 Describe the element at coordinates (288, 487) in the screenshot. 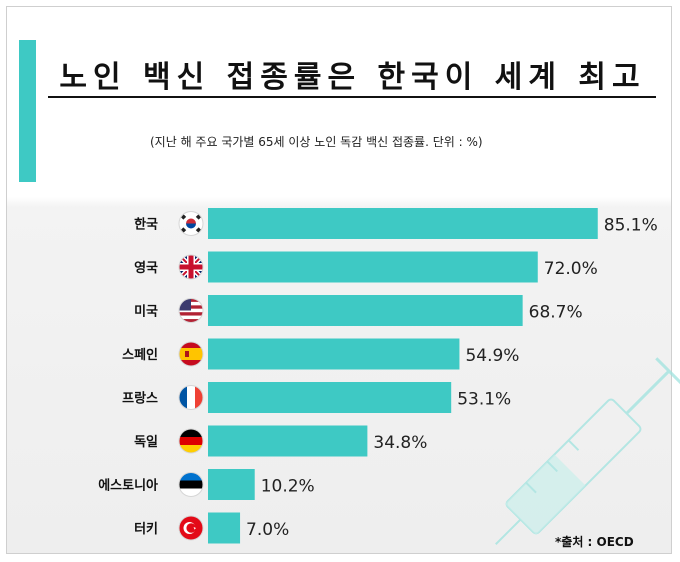

I see `value-label: 10.2%` at that location.